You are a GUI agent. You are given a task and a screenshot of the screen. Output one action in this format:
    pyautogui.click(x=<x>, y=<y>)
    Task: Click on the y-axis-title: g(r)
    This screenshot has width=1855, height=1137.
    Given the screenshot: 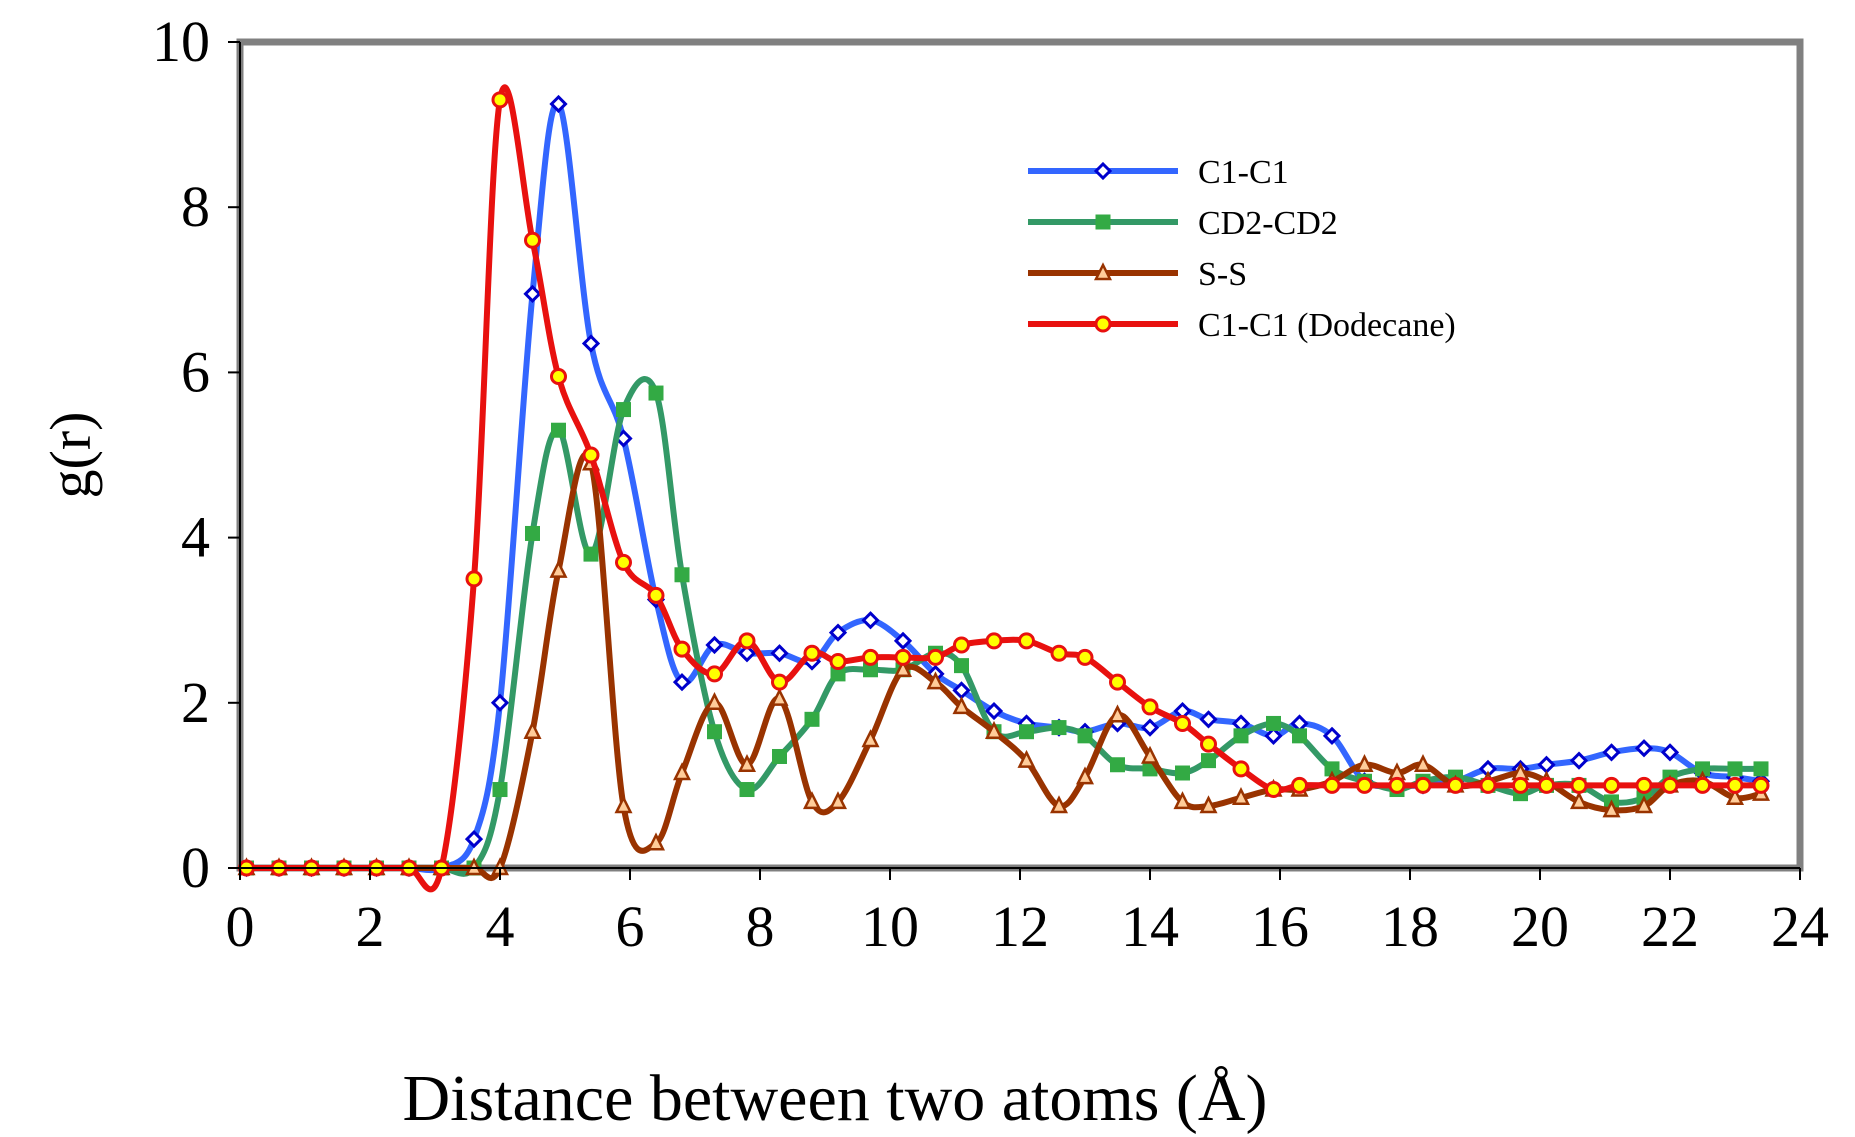 What is the action you would take?
    pyautogui.click(x=70, y=455)
    